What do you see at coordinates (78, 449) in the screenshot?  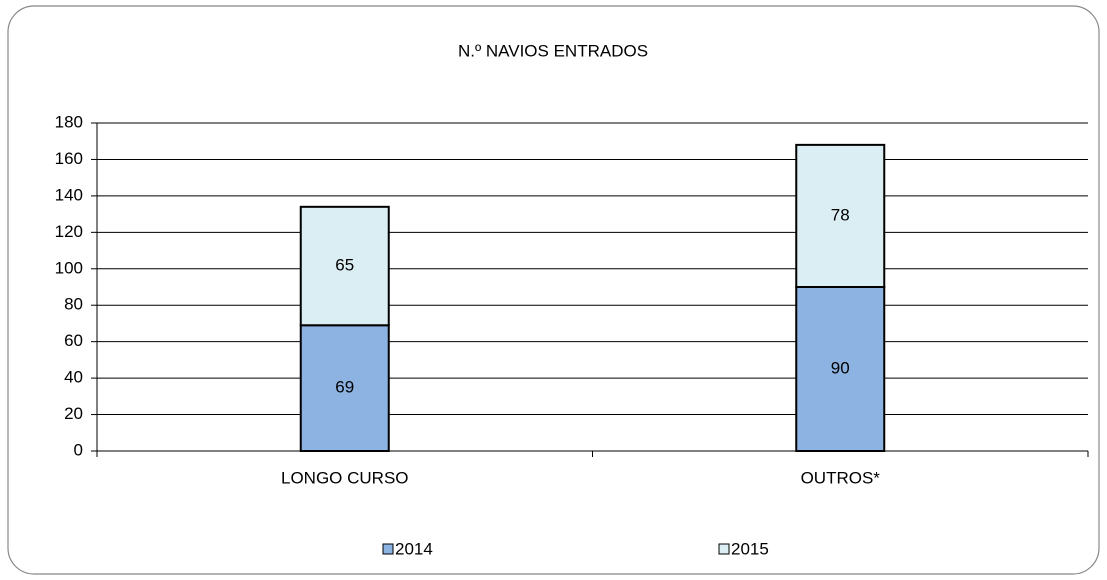 I see `y-tick-label: 0` at bounding box center [78, 449].